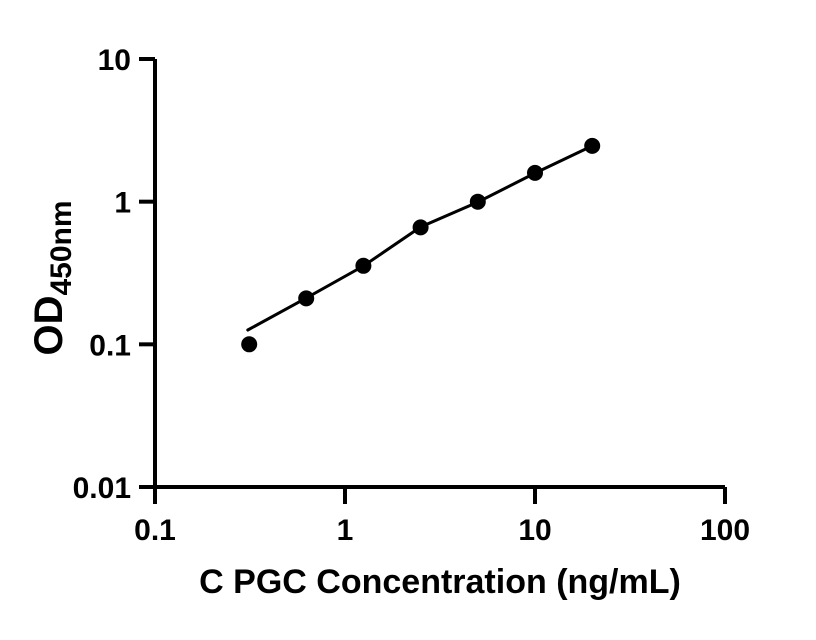 Image resolution: width=816 pixels, height=640 pixels. What do you see at coordinates (155, 530) in the screenshot?
I see `x-tick-label: 0.1` at bounding box center [155, 530].